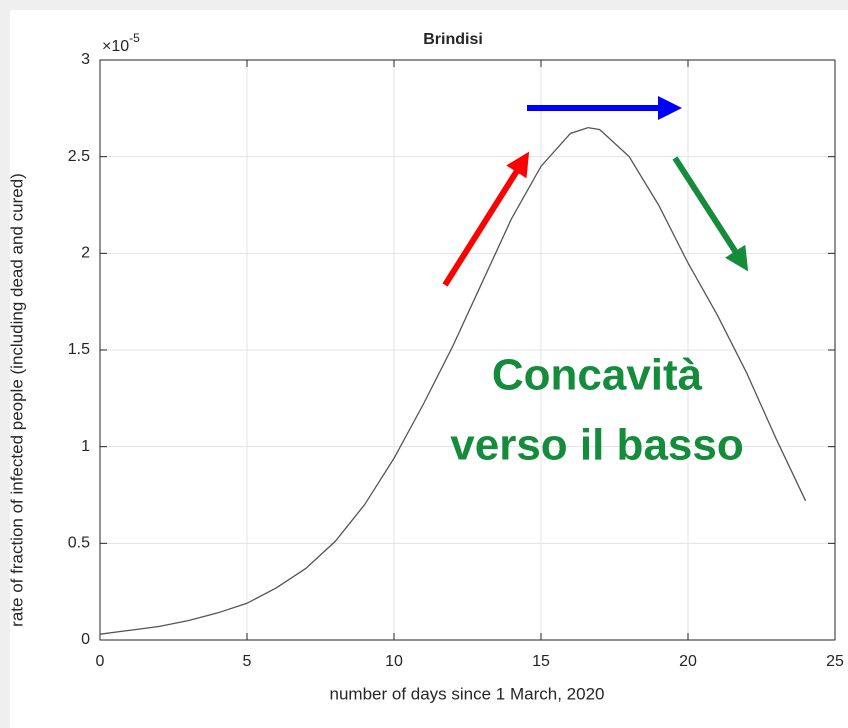 This screenshot has height=728, width=848. I want to click on chart-title: Brindisi, so click(453, 39).